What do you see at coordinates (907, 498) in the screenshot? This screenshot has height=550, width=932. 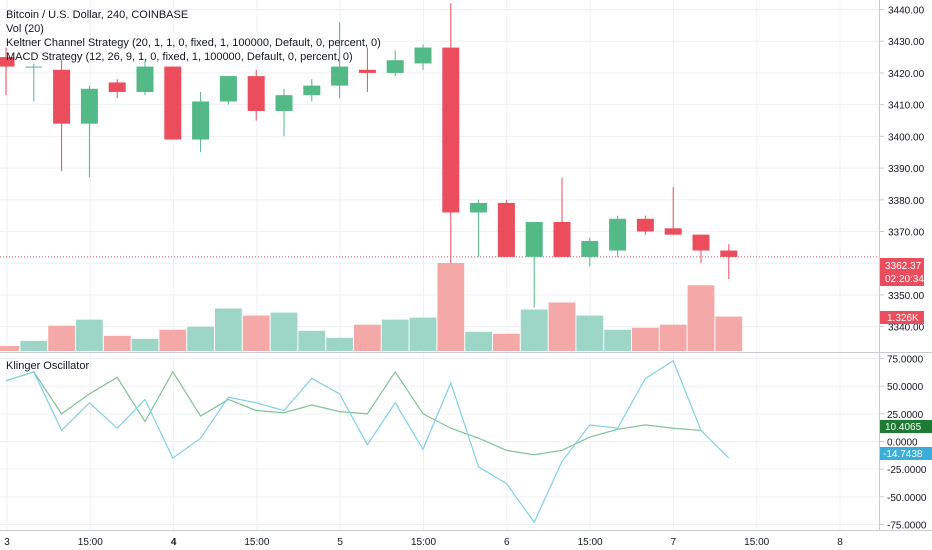 I see `osc-tick-label: -50.0000` at bounding box center [907, 498].